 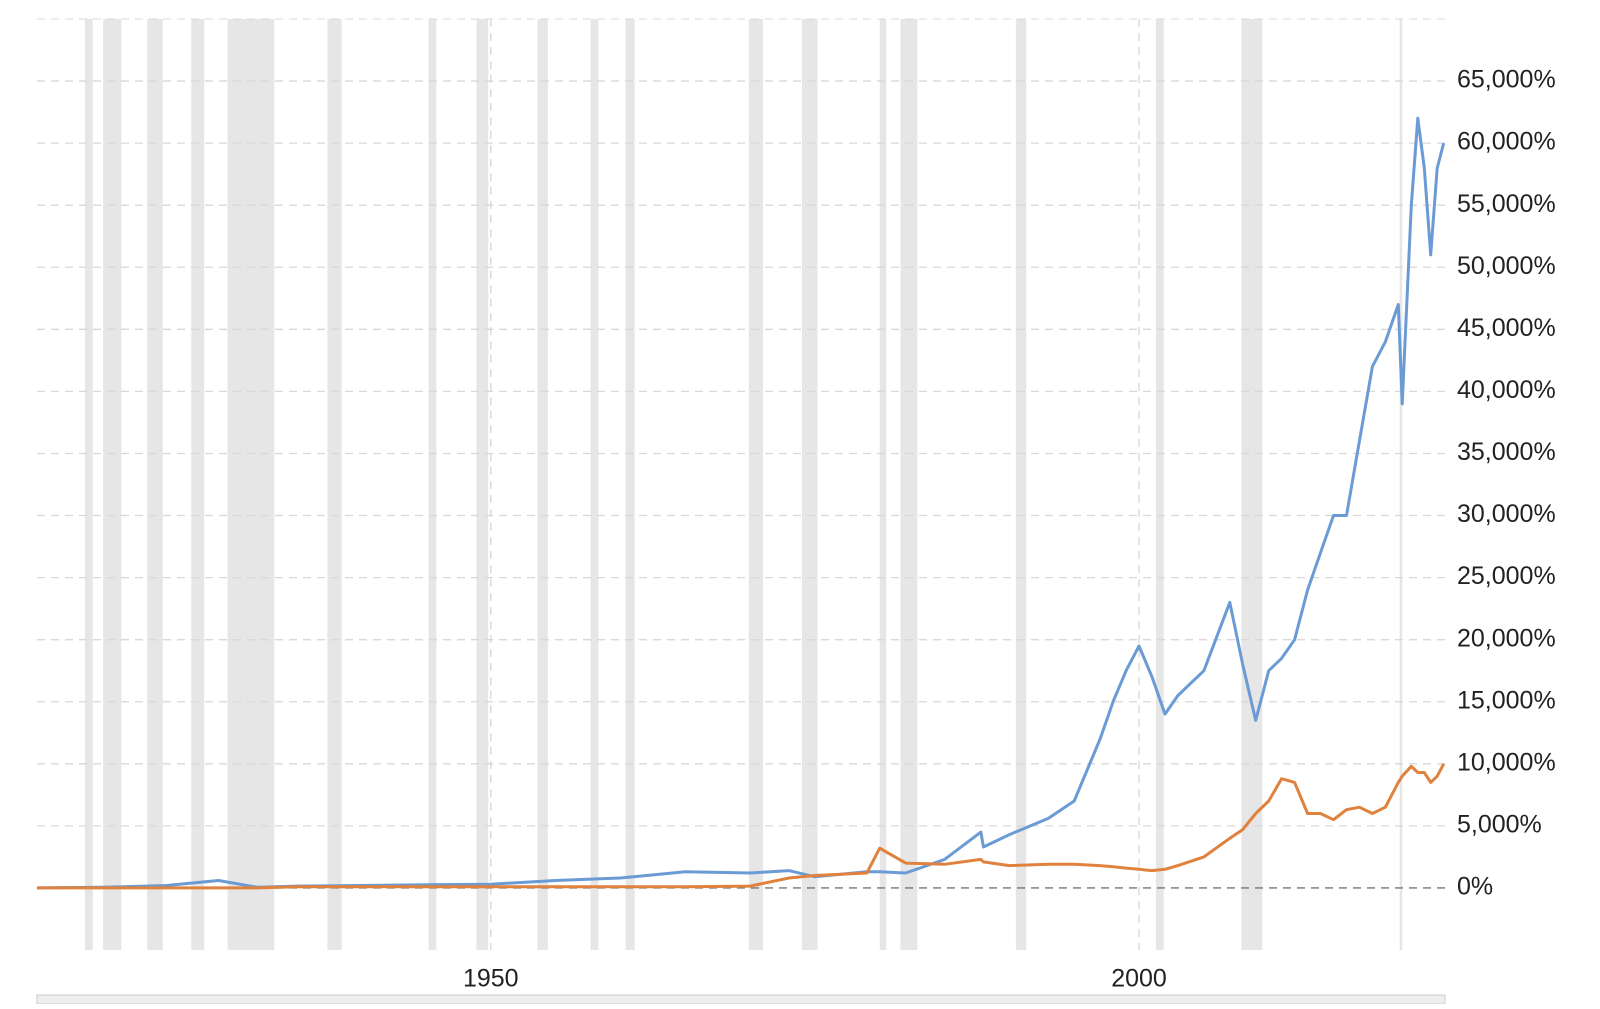 What do you see at coordinates (1506, 80) in the screenshot?
I see `y-tick-label: 65,000%` at bounding box center [1506, 80].